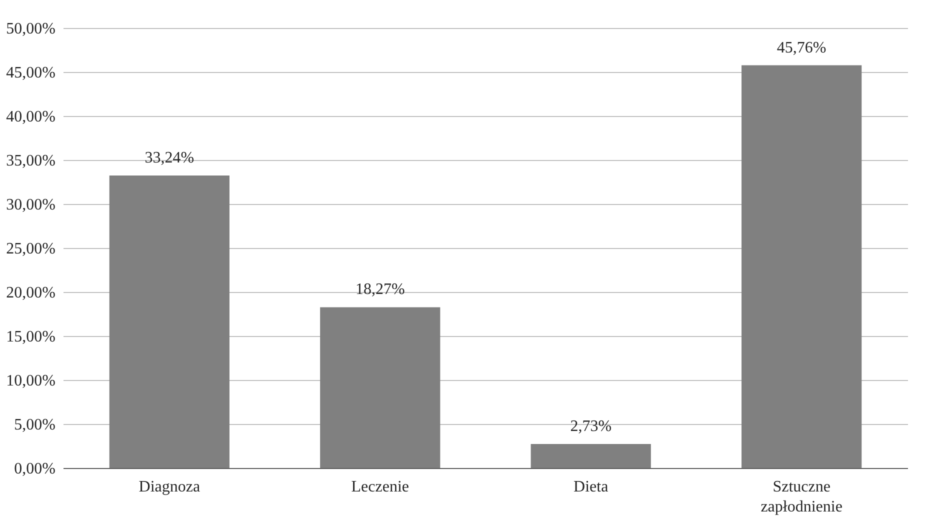  What do you see at coordinates (31, 161) in the screenshot?
I see `y-tick-label: 35,00%` at bounding box center [31, 161].